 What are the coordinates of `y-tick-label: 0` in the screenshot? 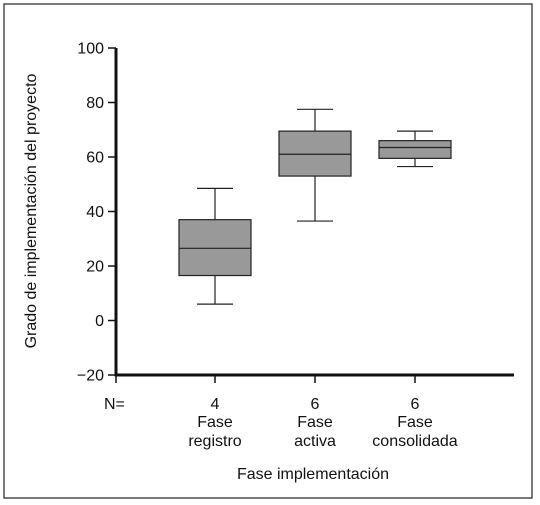 It's located at (99, 321).